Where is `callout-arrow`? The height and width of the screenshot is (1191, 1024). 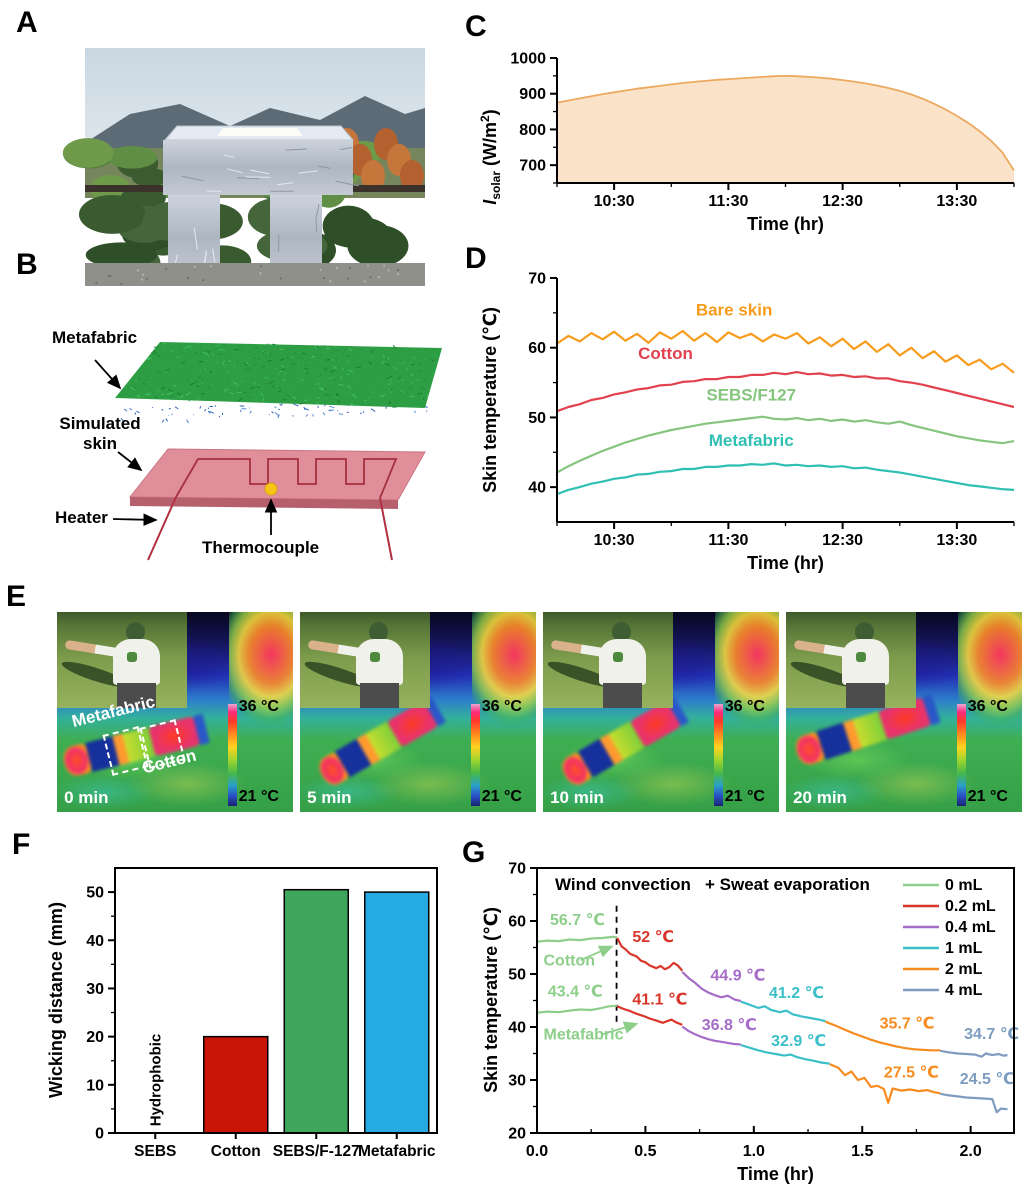 callout-arrow is located at coordinates (108, 374).